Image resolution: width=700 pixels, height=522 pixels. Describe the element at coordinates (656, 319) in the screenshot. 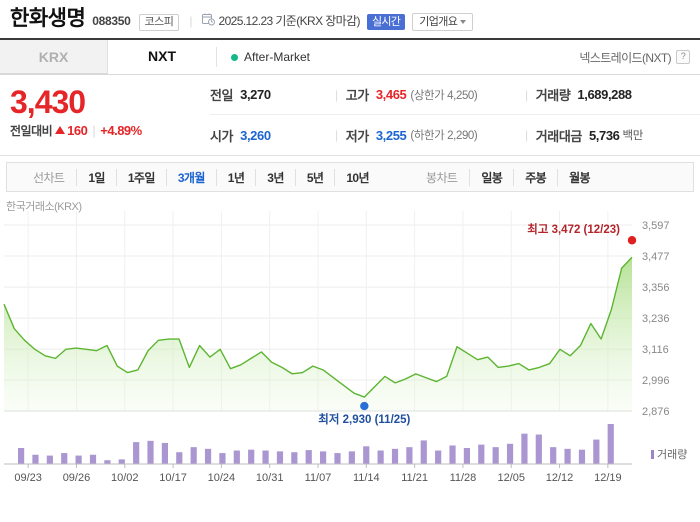

I see `svg-text: 3,236` at that location.